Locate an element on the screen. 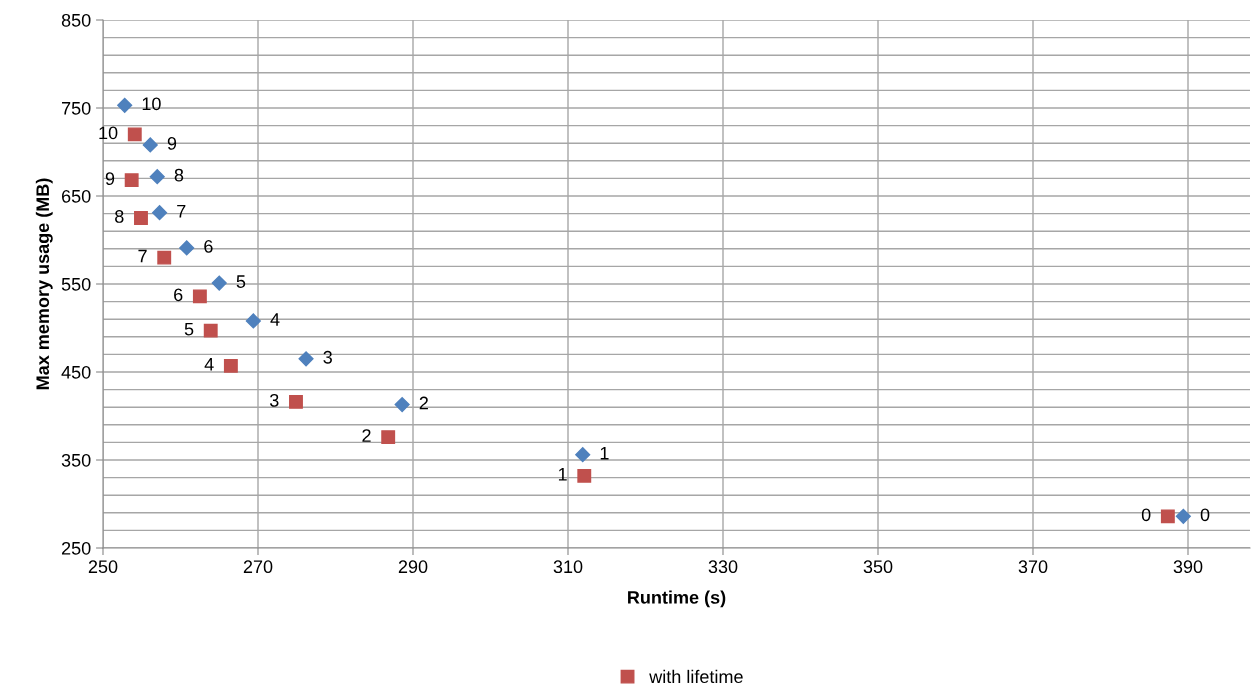  y-tick-label: 350 is located at coordinates (76, 460).